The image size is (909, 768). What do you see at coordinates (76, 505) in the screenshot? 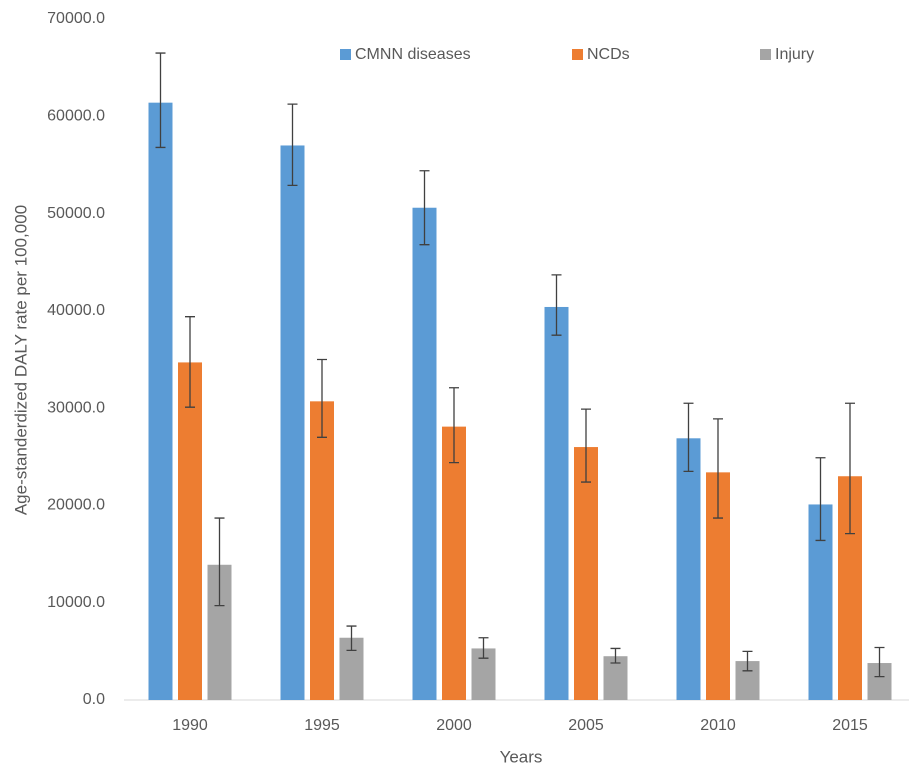
I see `y-tick-label: 20000.0` at bounding box center [76, 505].